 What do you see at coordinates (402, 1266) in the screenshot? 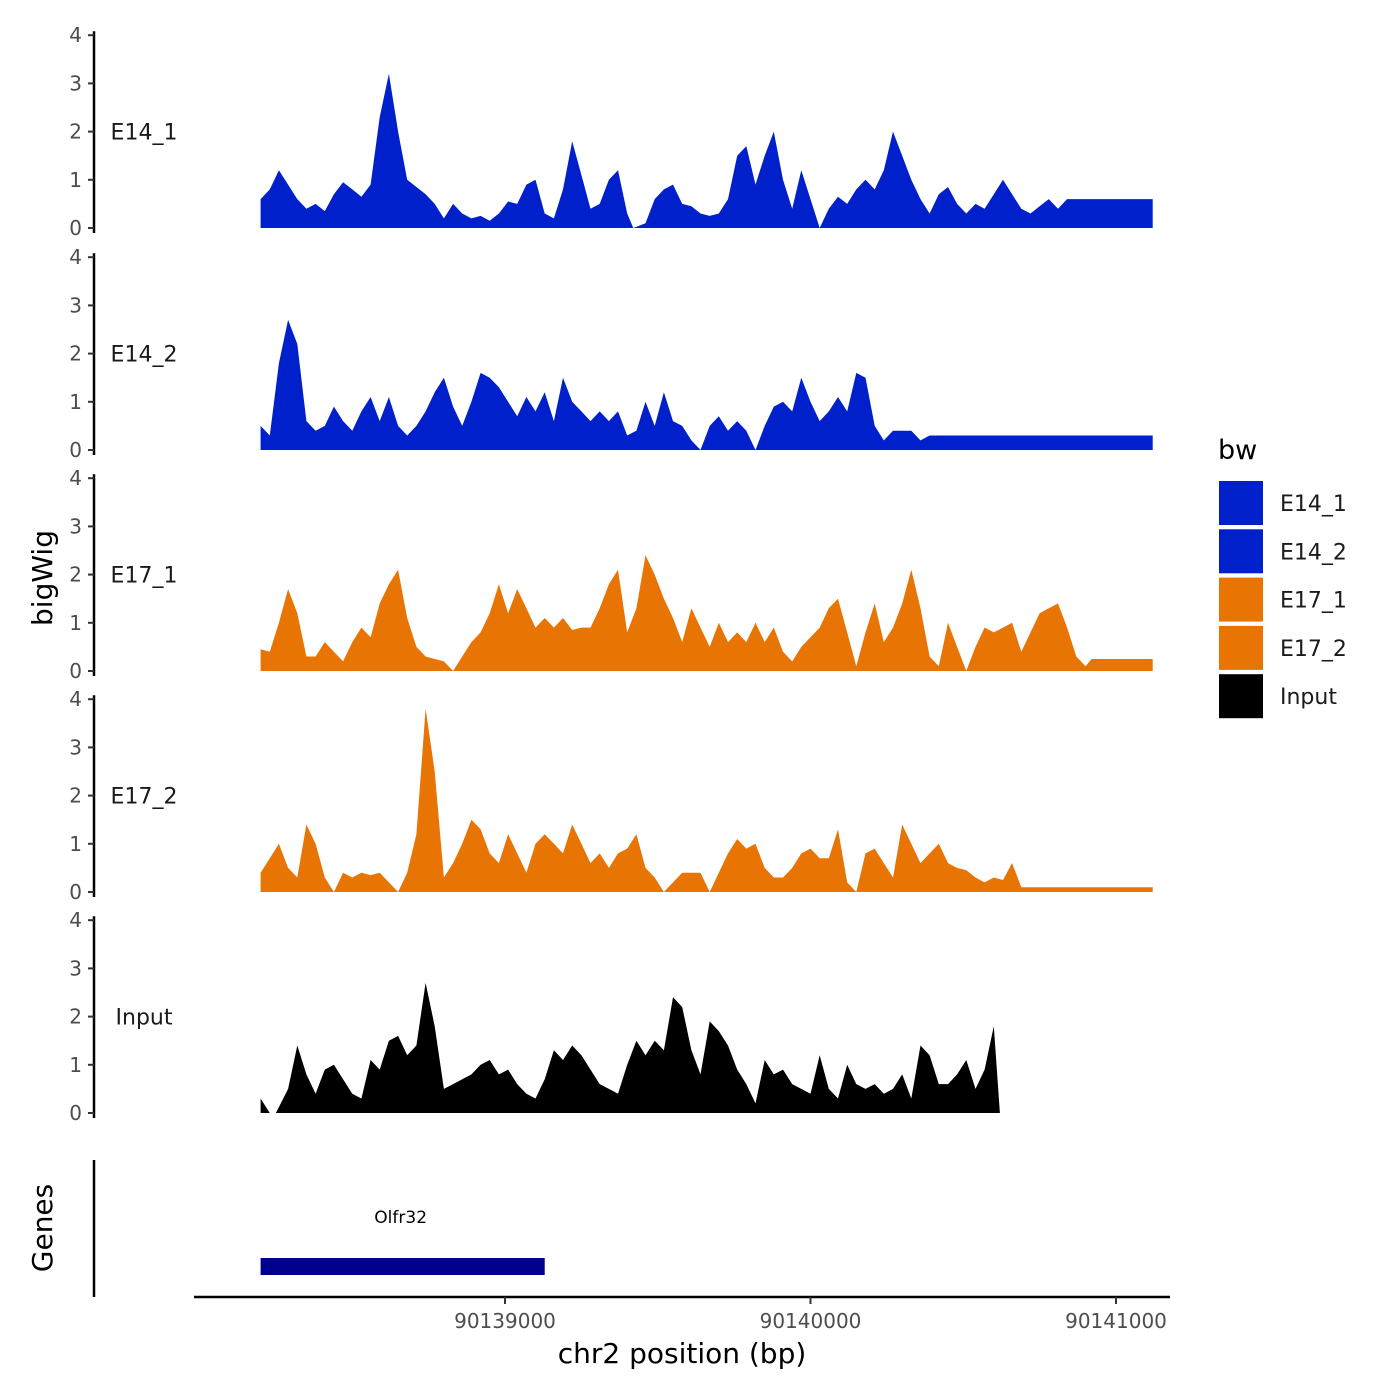
I see `gene-body` at bounding box center [402, 1266].